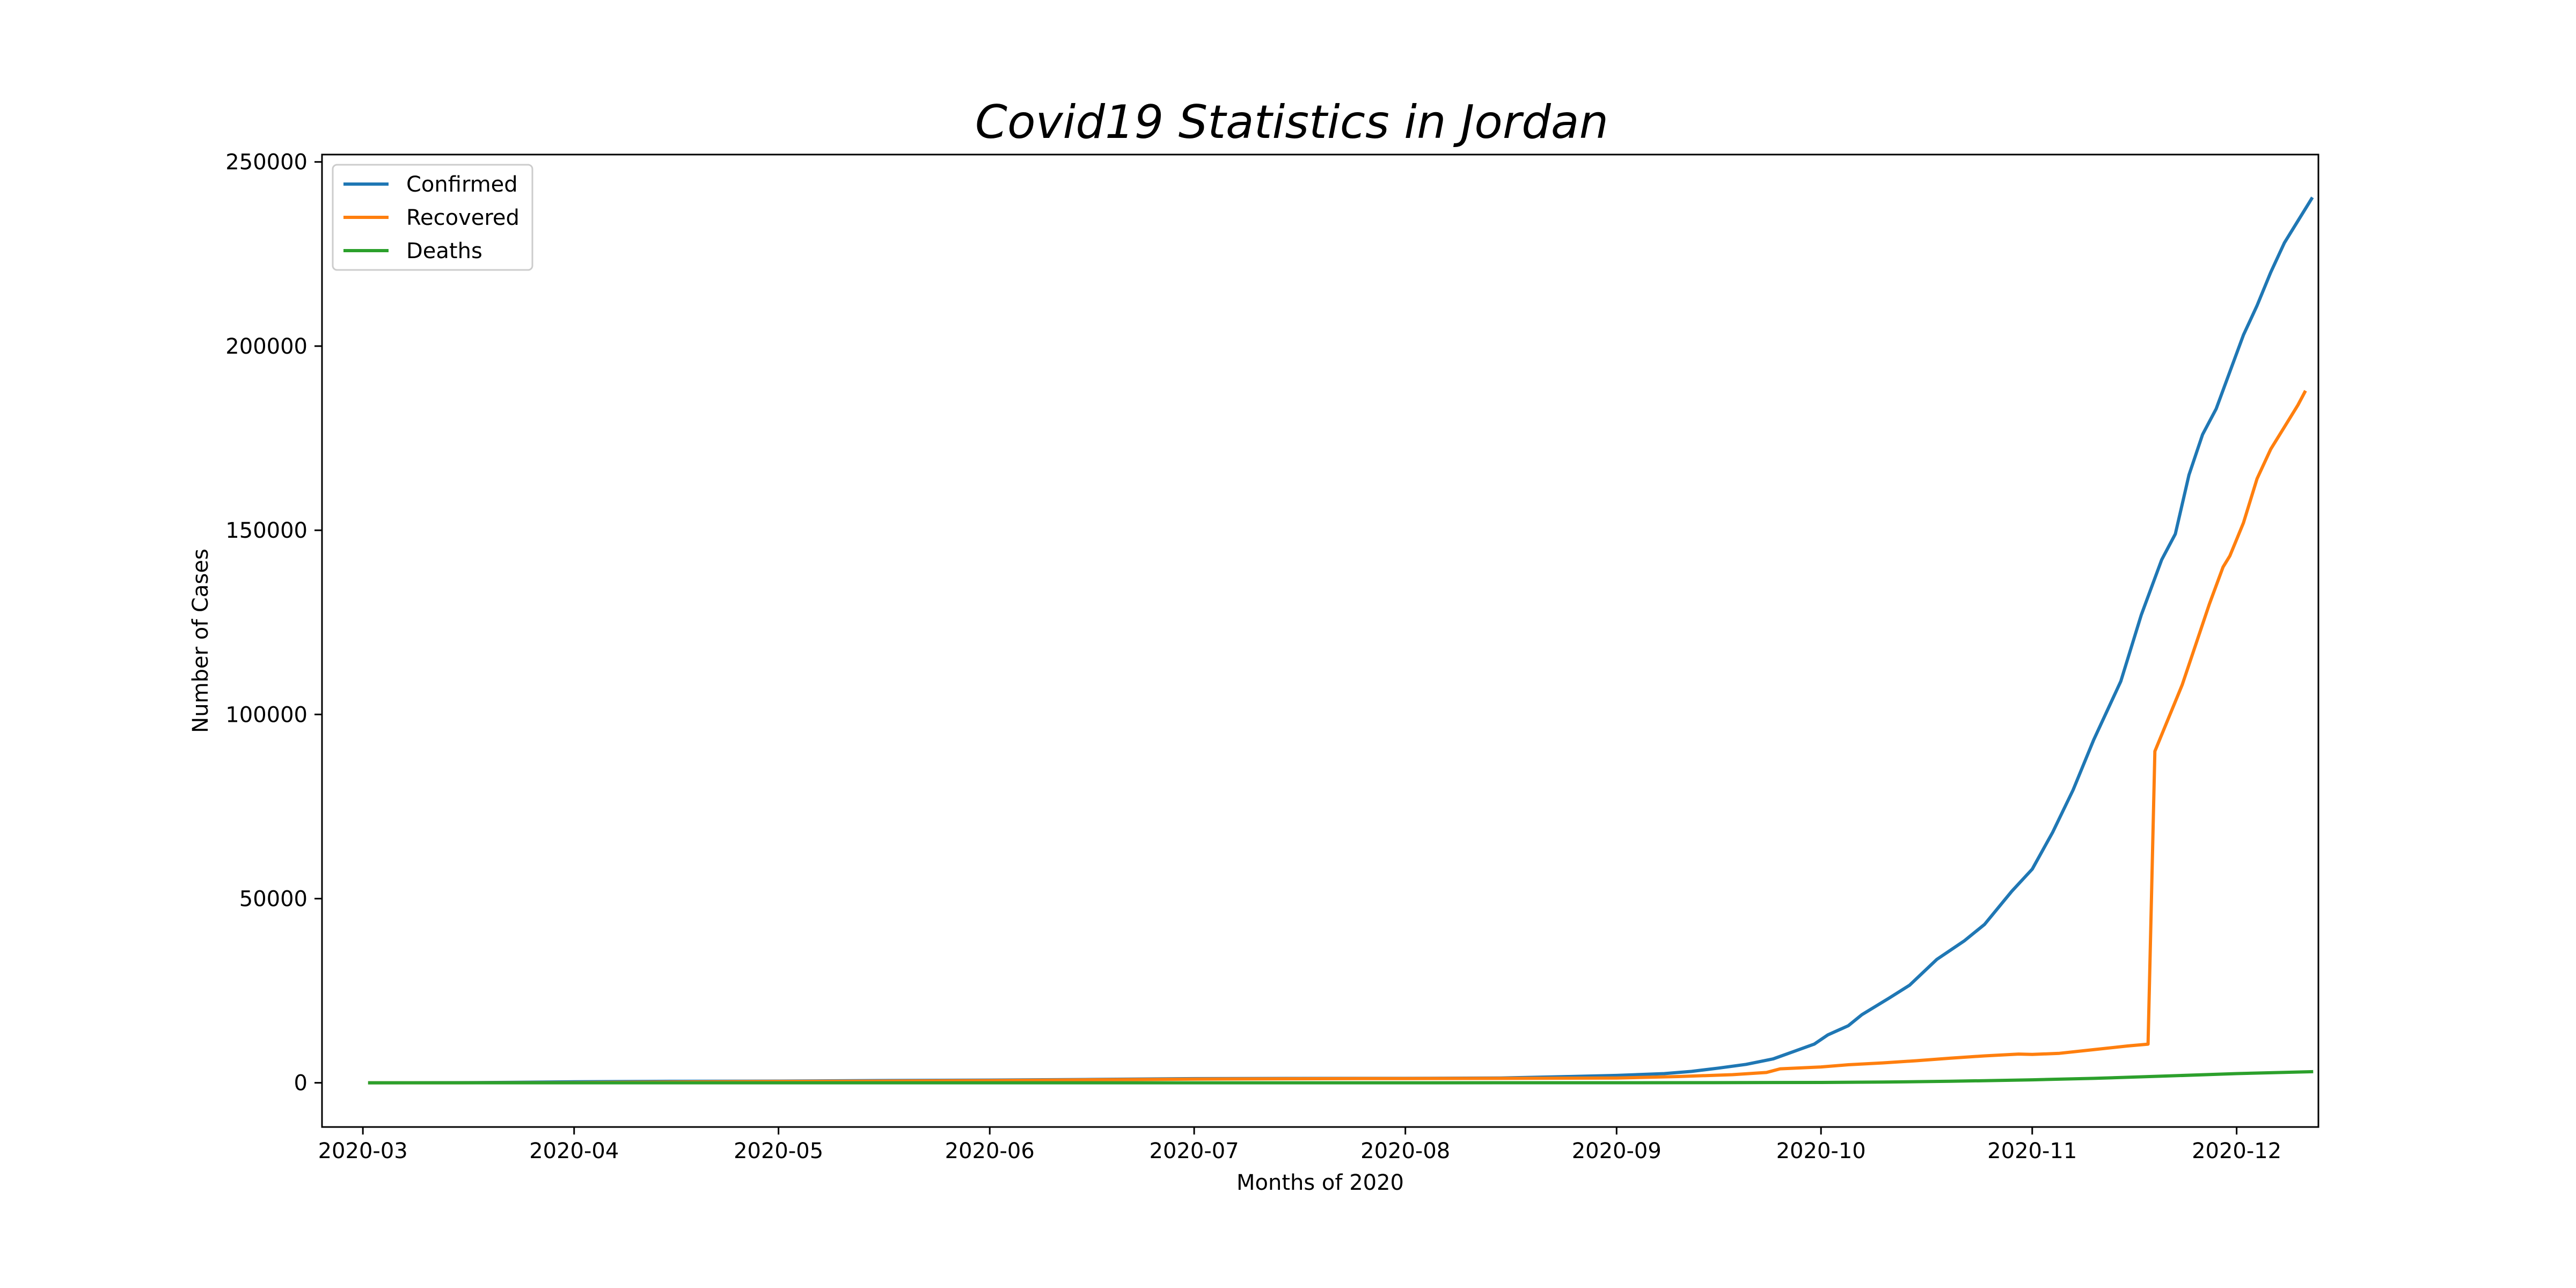  I want to click on legend-label-recovered: Recovered, so click(462, 218).